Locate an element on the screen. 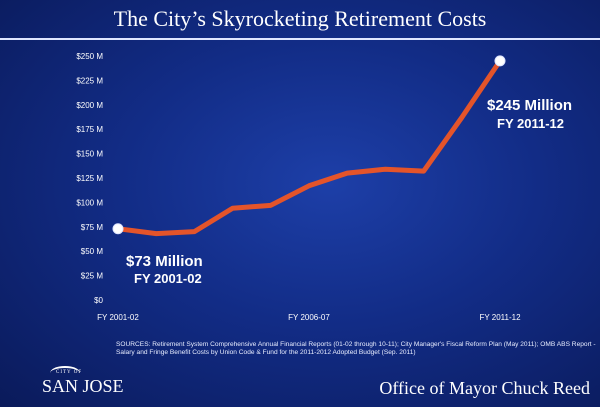 Image resolution: width=600 pixels, height=407 pixels. annotation-end-value: $245 Million is located at coordinates (529, 105).